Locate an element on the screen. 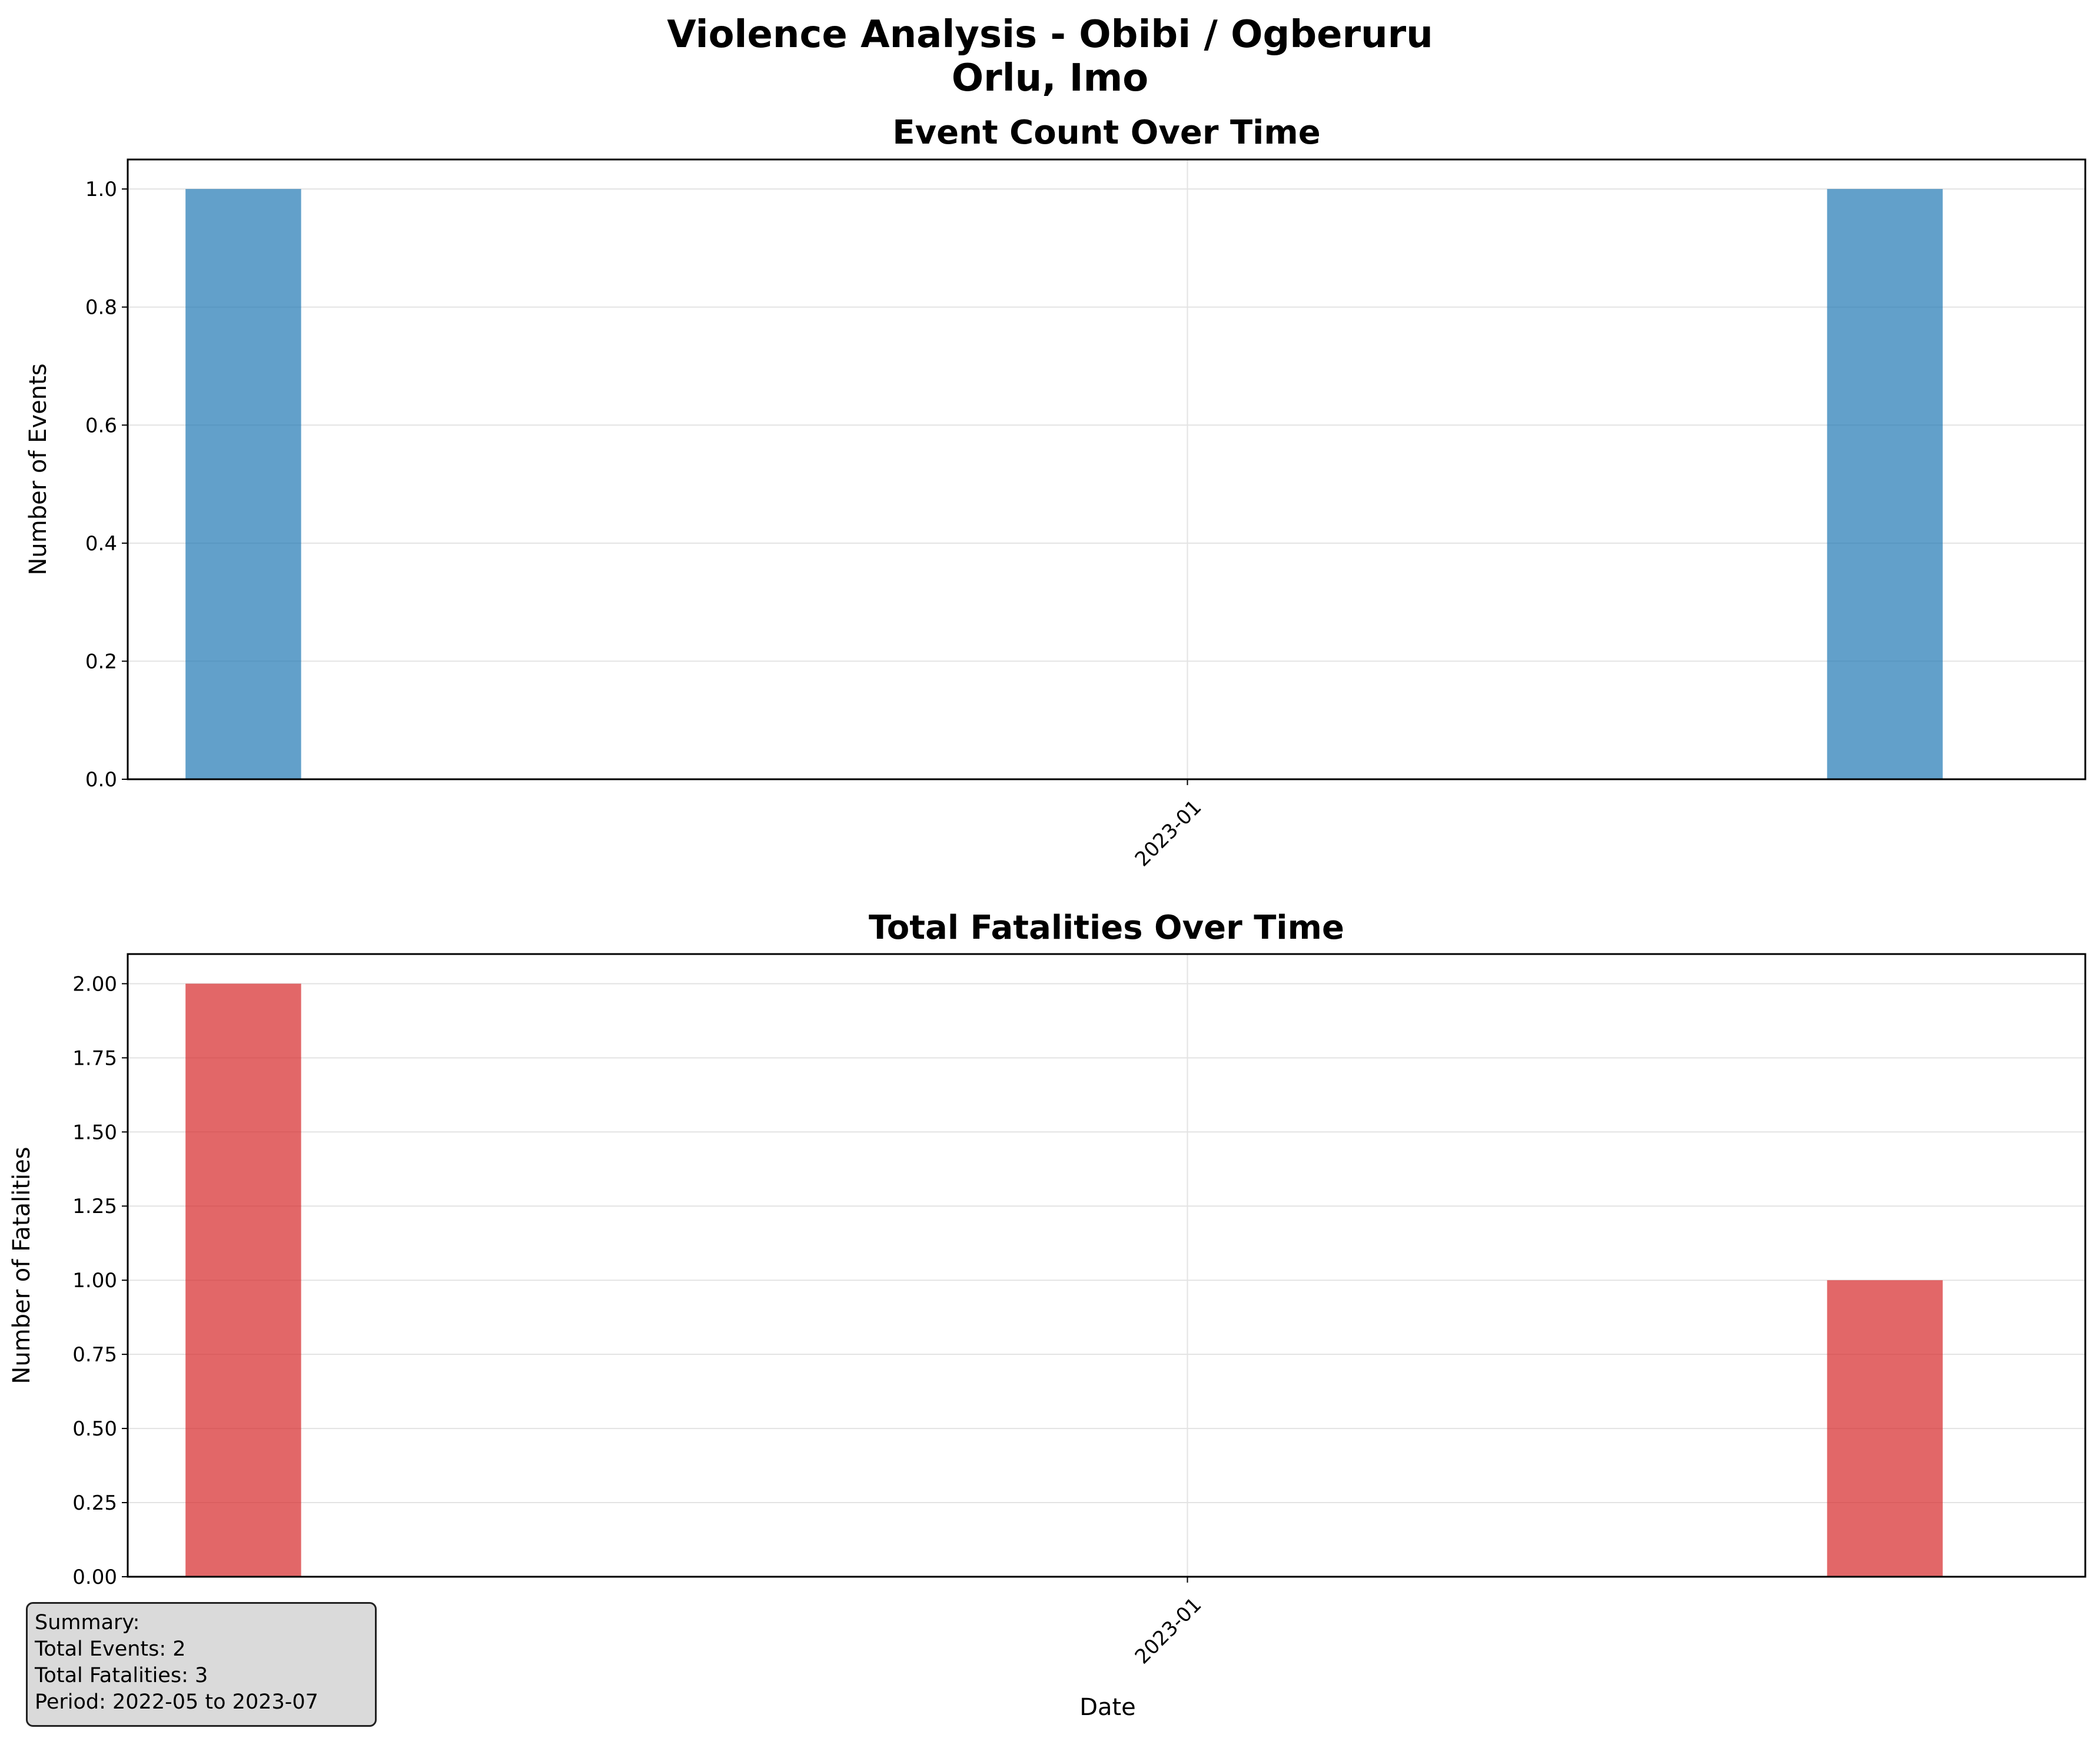 The image size is (2100, 1738). y-tick-label: 0.50 is located at coordinates (94, 1429).